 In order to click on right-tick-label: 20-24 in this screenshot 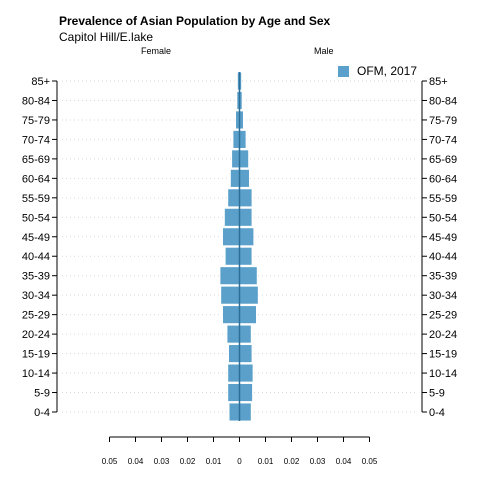, I will do `click(443, 335)`.